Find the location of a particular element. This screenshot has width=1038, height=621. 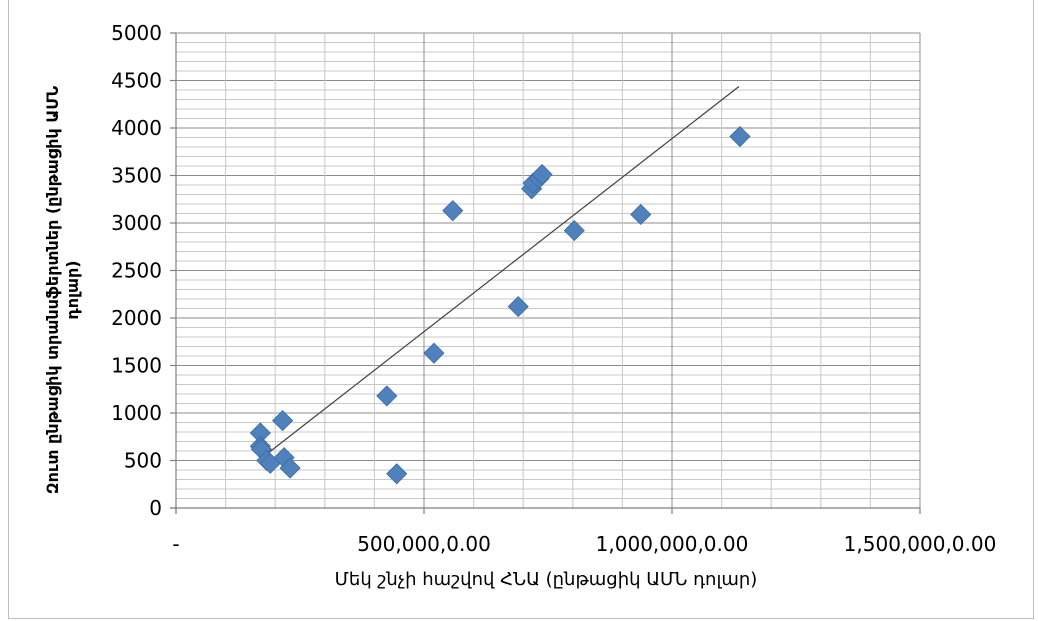

y-tick-label: 1500 is located at coordinates (136, 366).